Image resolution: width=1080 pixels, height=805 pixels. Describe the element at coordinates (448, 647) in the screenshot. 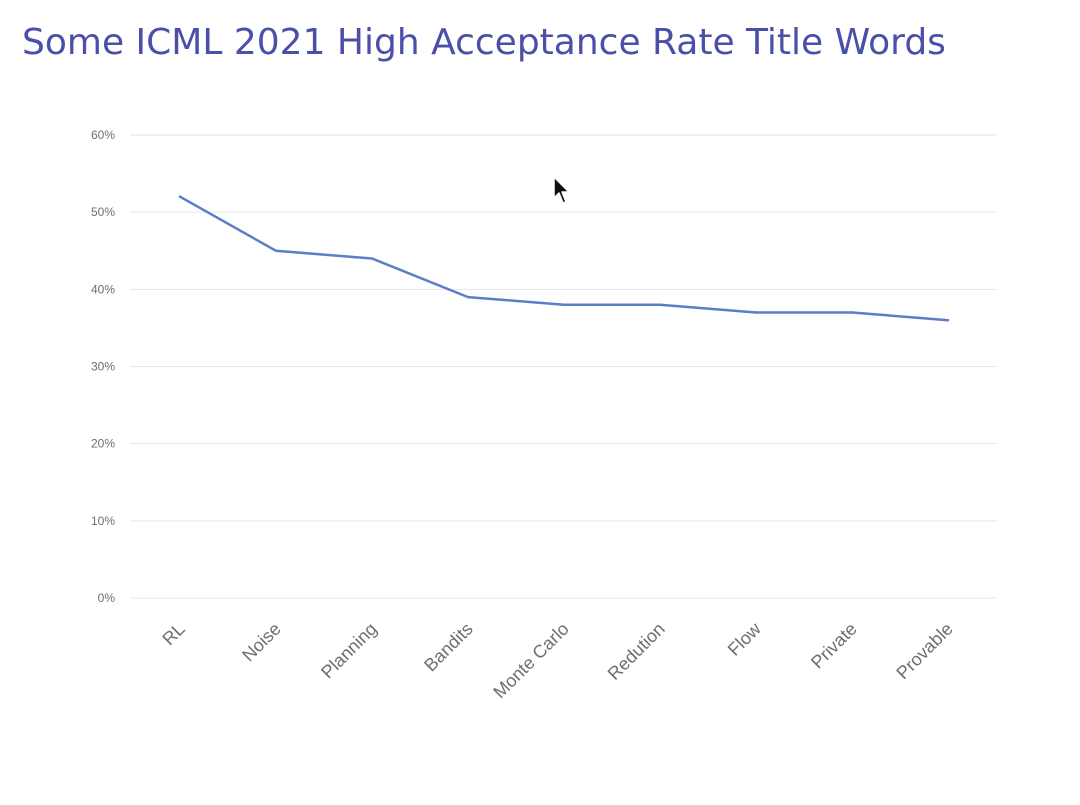

I see `x-category-label: Bandits` at that location.